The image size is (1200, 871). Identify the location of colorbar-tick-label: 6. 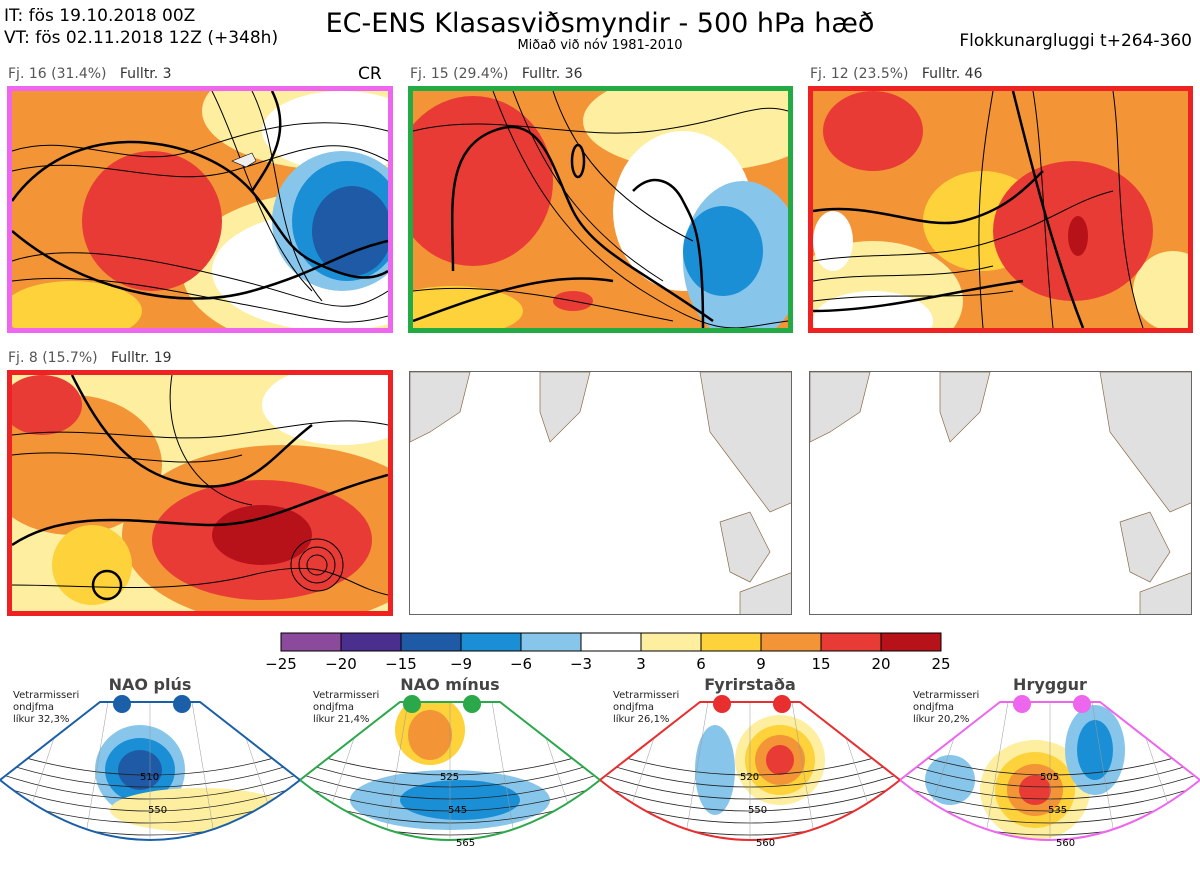
(701, 664).